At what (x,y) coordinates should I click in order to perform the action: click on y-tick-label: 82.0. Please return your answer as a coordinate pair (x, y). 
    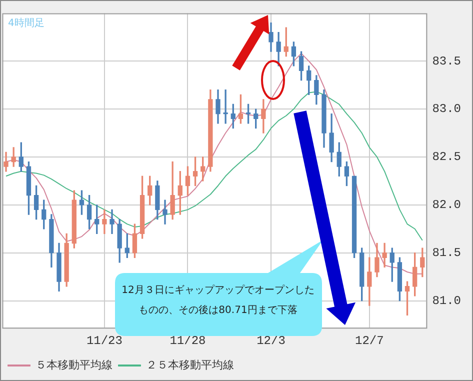
    Looking at the image, I should click on (447, 205).